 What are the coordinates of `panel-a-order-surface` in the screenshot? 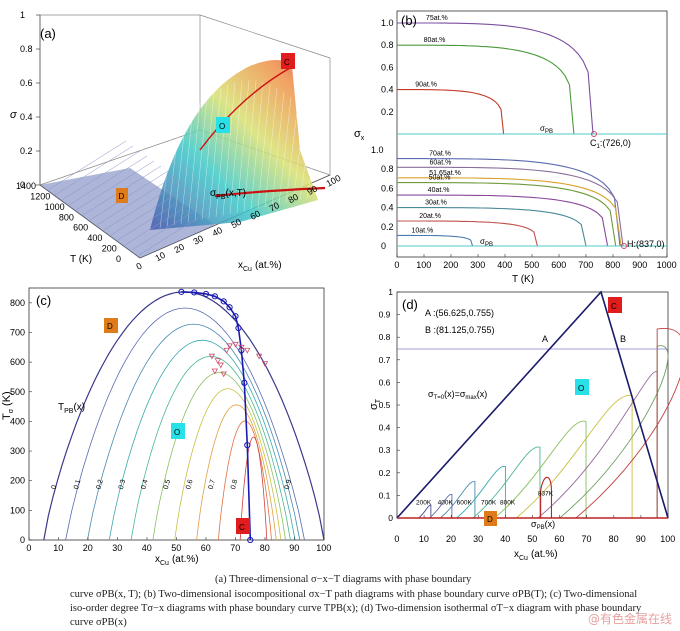 It's located at (234, 145).